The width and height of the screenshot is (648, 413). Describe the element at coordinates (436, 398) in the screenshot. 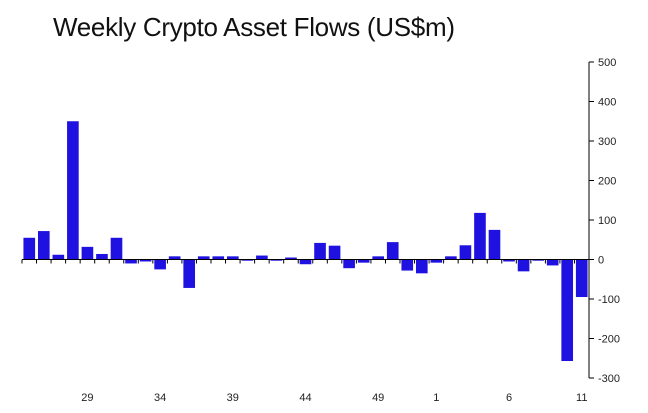

I see `x-tick-label: 1` at that location.